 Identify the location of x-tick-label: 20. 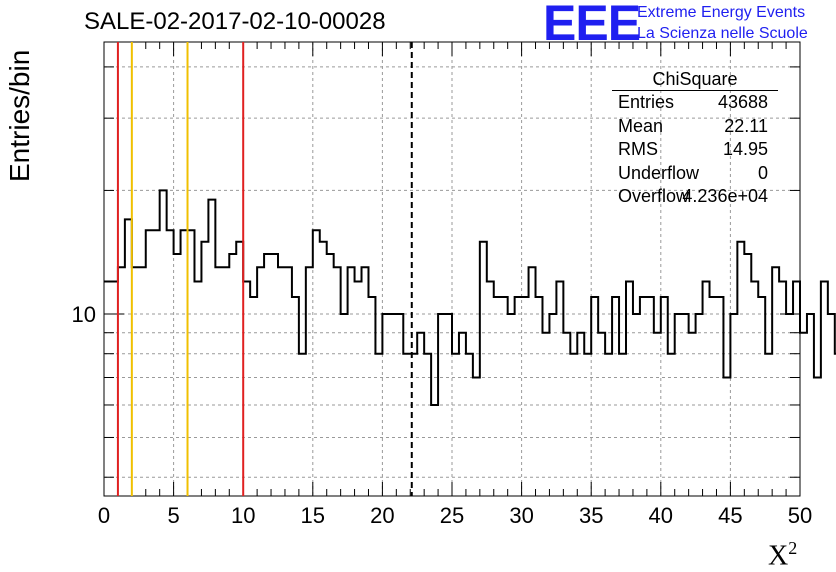
(382, 515).